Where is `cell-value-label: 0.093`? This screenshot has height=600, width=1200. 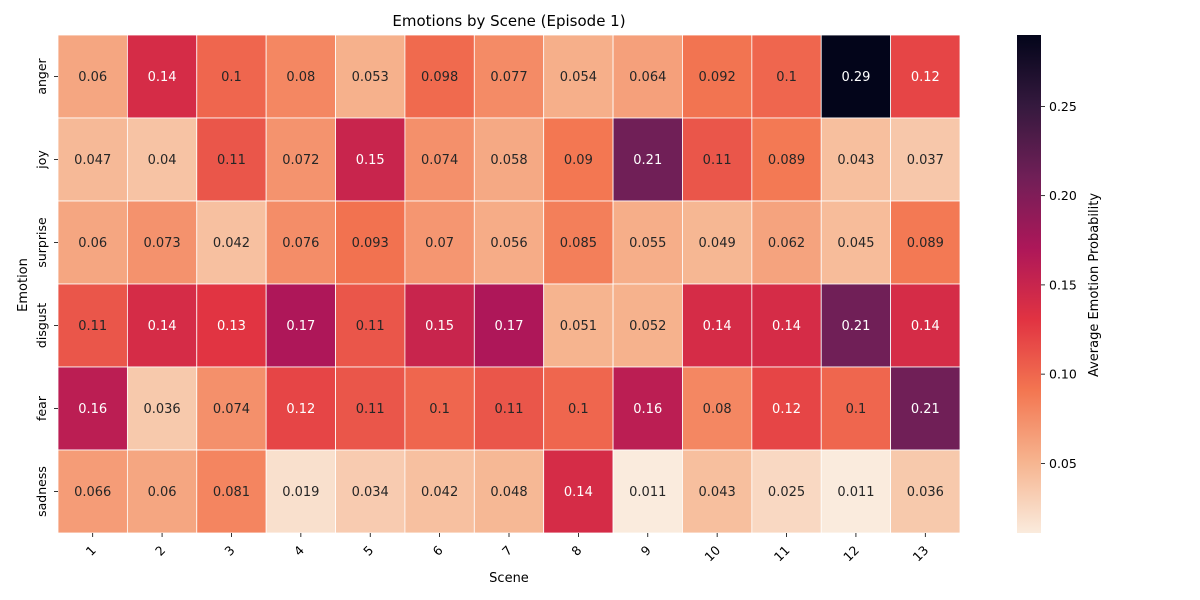 cell-value-label: 0.093 is located at coordinates (370, 243).